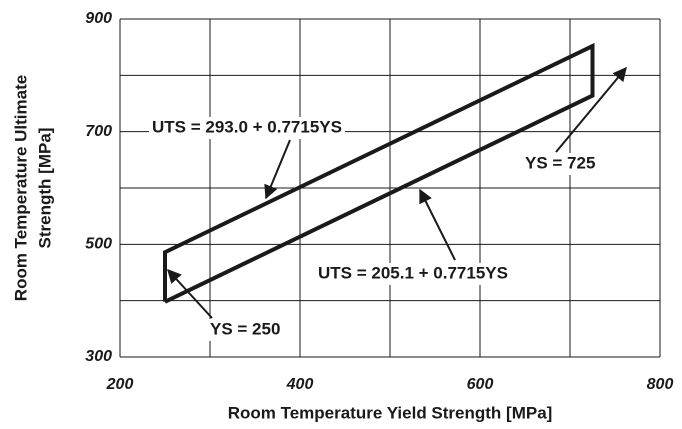 The width and height of the screenshot is (682, 429). I want to click on y-tick-label: 900, so click(98, 18).